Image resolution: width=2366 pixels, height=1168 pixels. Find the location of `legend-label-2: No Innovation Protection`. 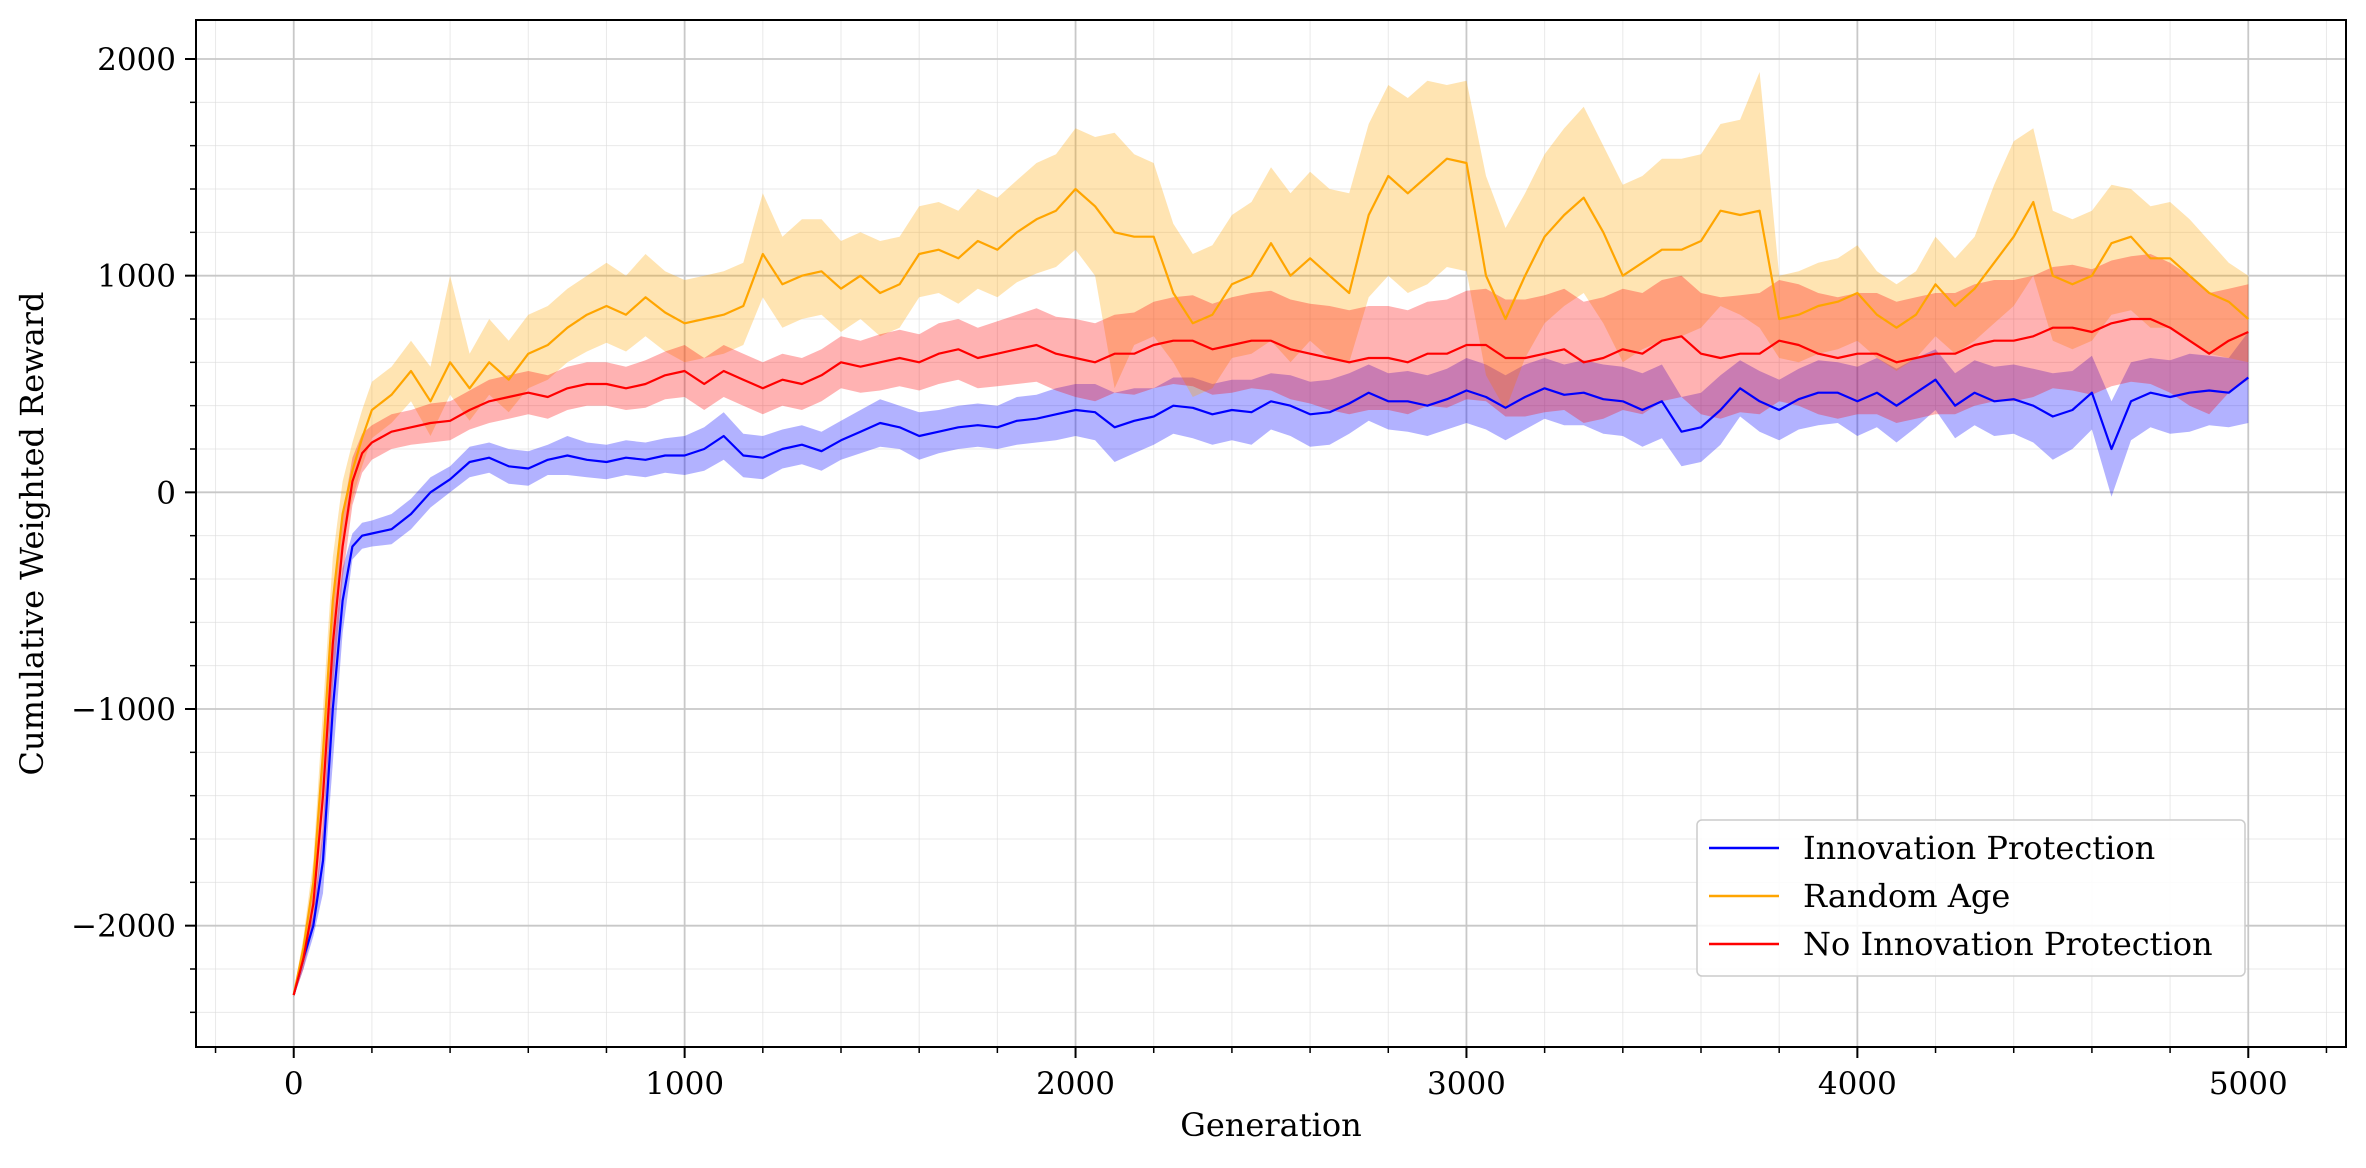

legend-label-2: No Innovation Protection is located at coordinates (2008, 944).